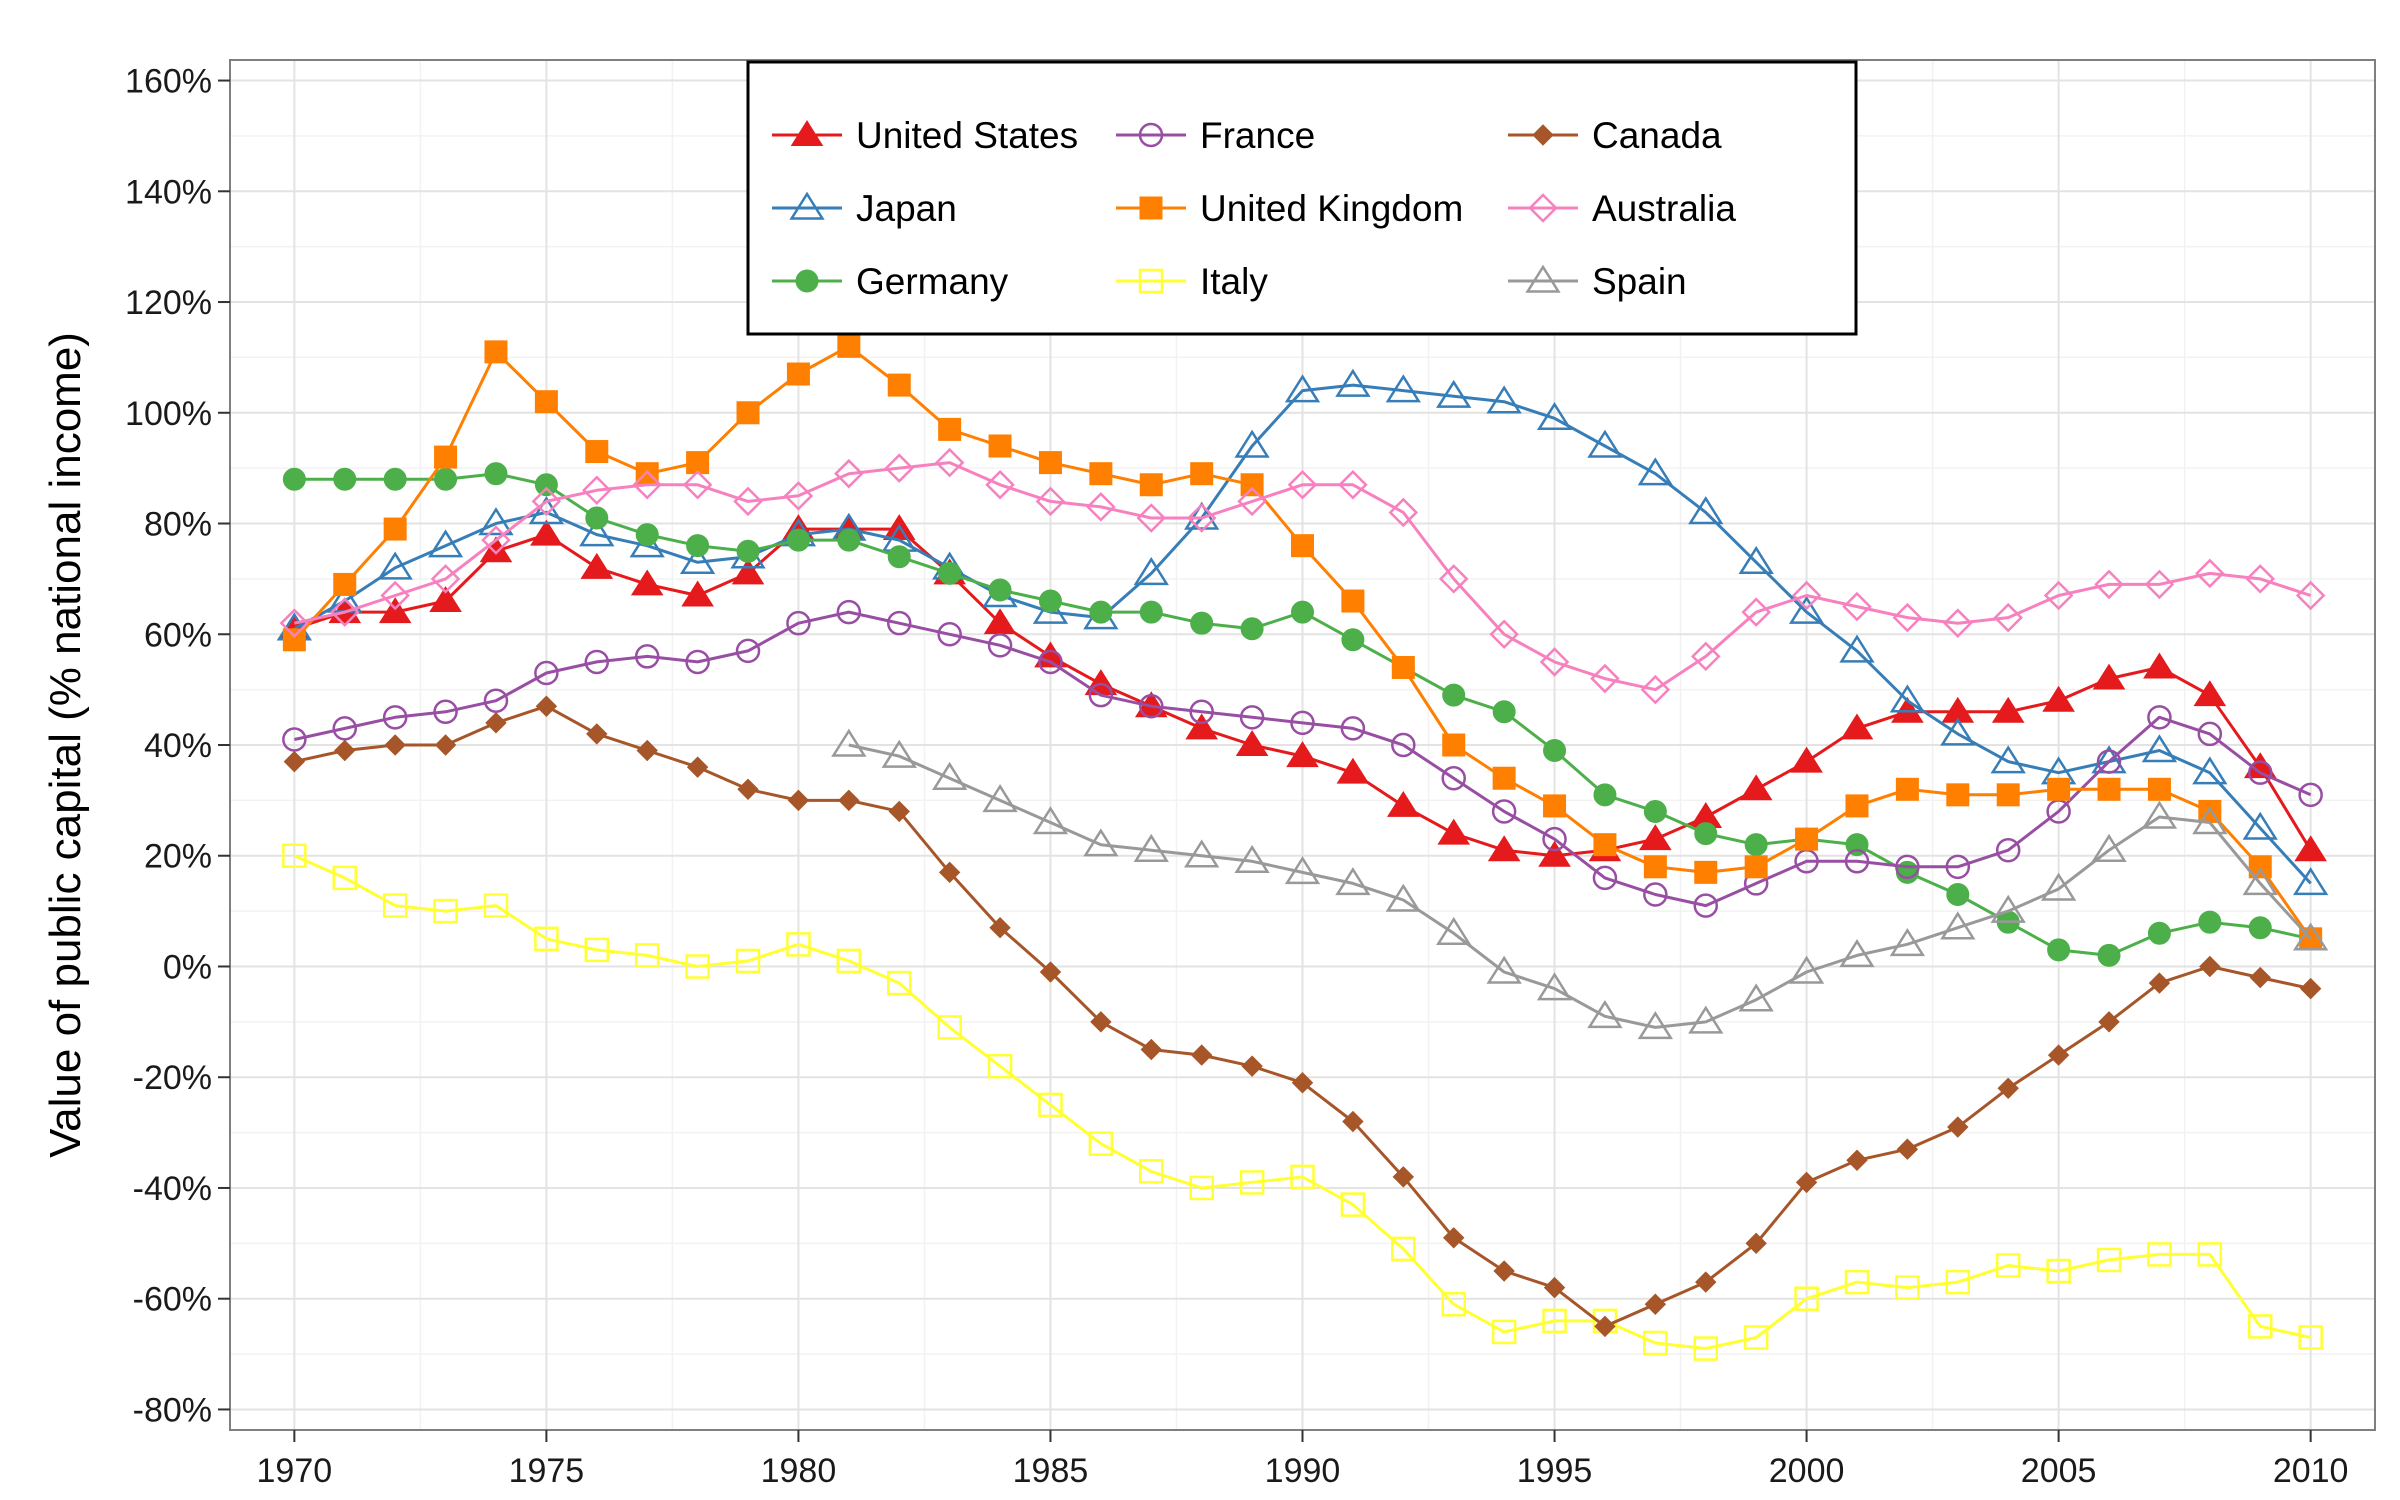 This screenshot has height=1500, width=2400. I want to click on series-line-spain, so click(1580, 886).